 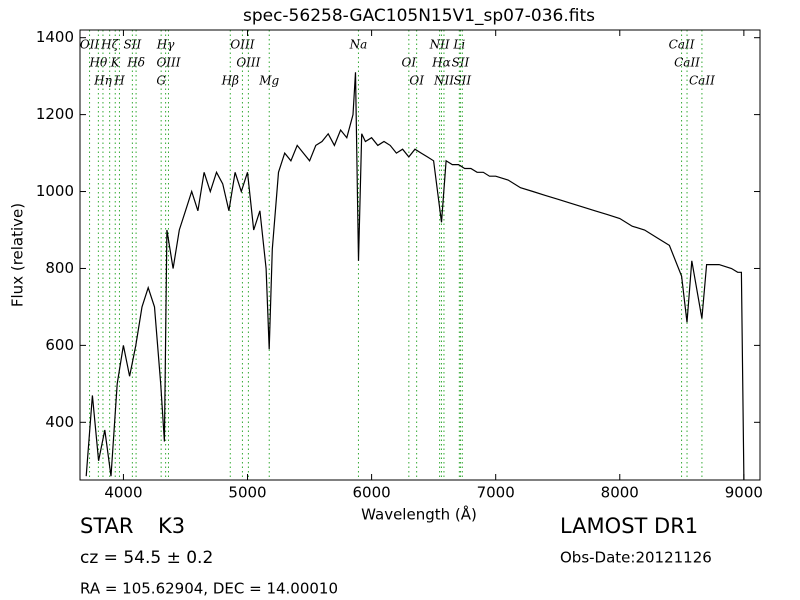 What do you see at coordinates (115, 63) in the screenshot?
I see `spectral-line-label: K` at bounding box center [115, 63].